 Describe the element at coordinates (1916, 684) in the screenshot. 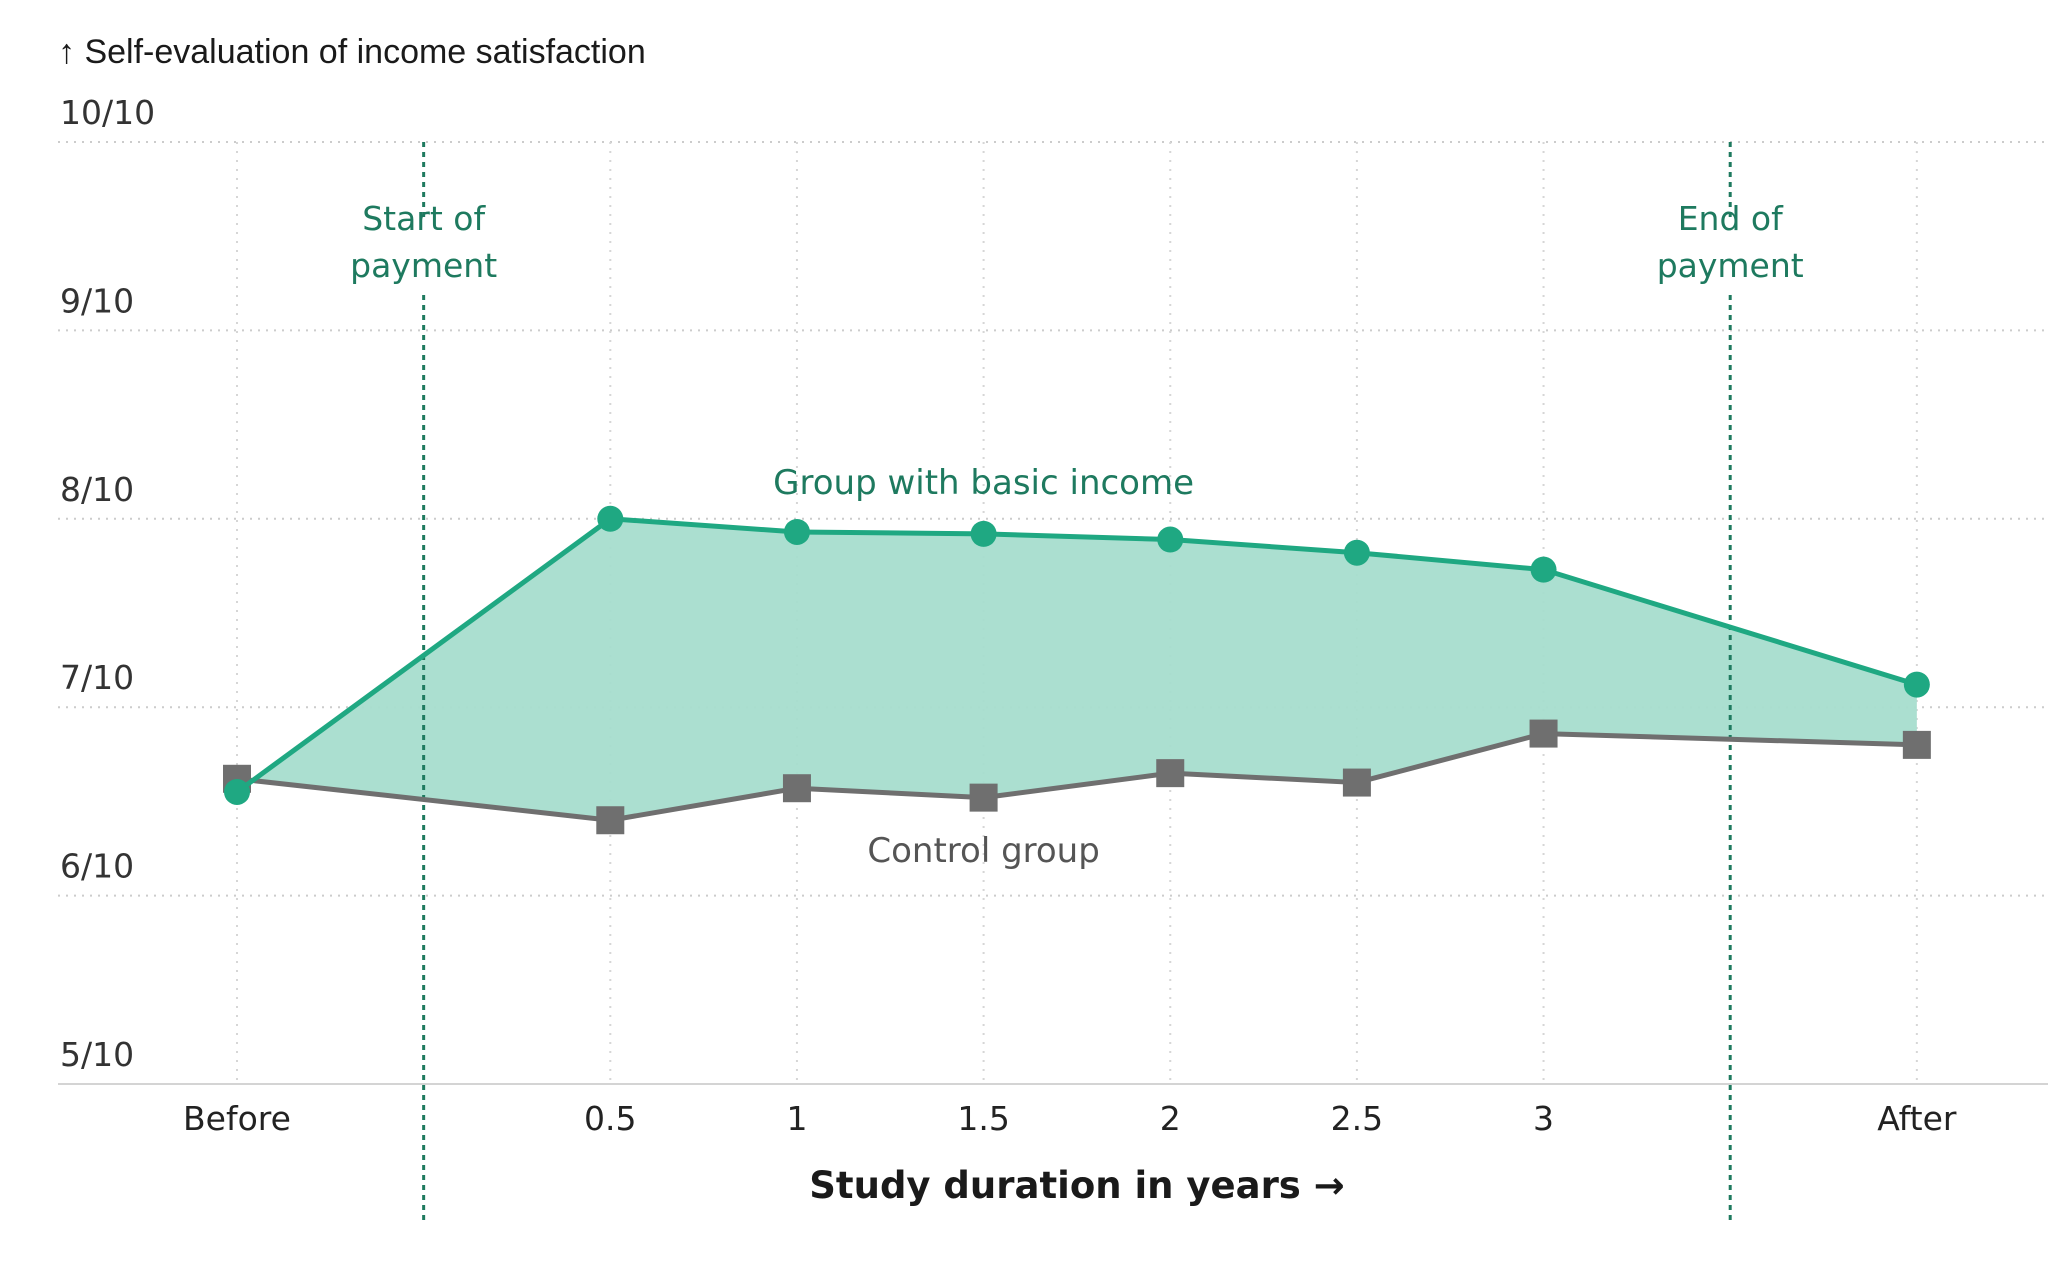

I see `group-with-basic-income-point-after` at that location.